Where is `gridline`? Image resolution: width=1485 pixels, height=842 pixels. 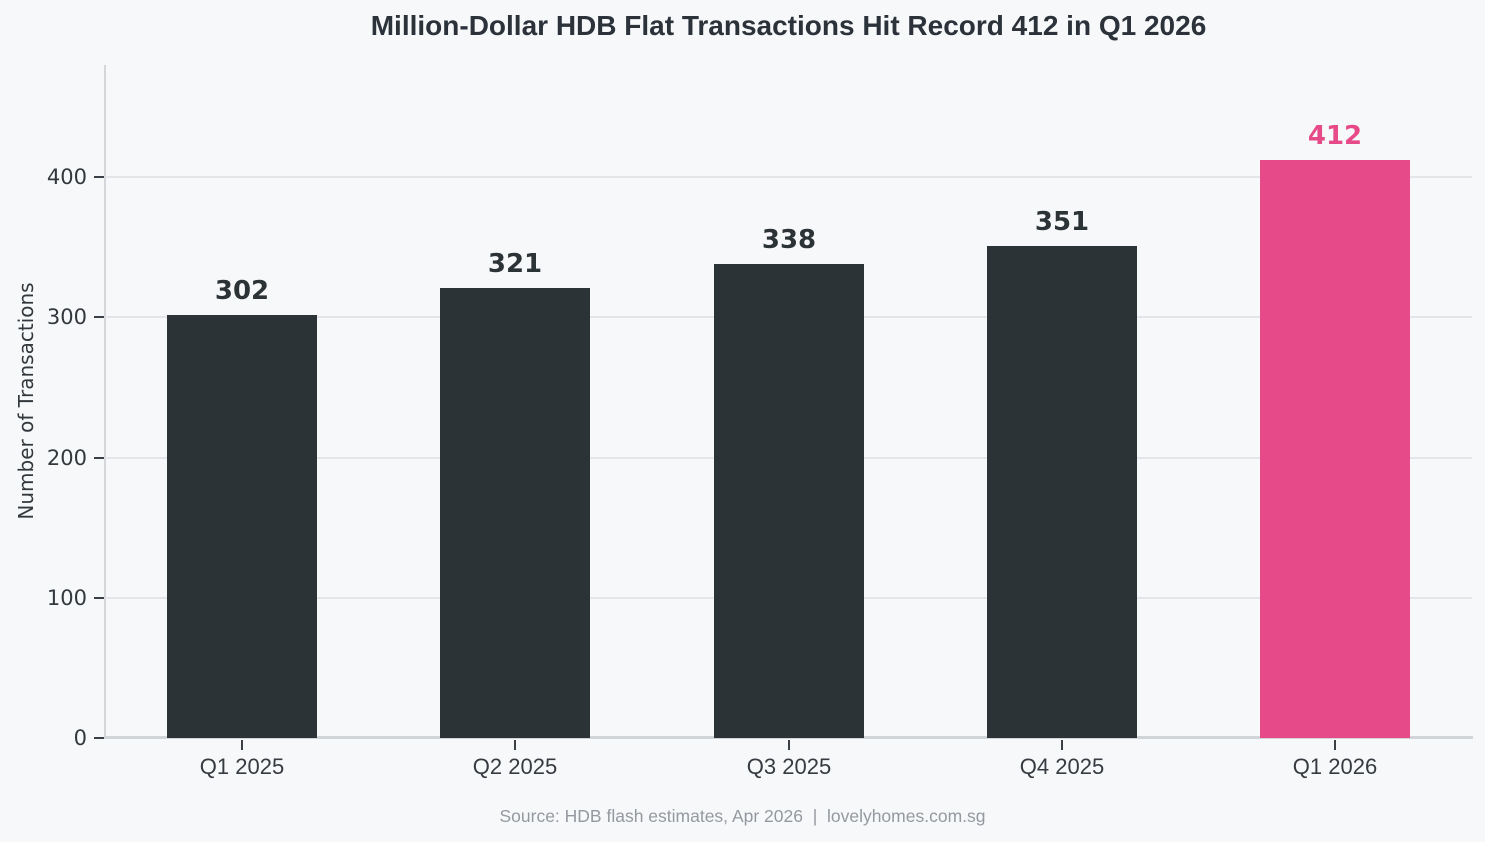 gridline is located at coordinates (788, 177).